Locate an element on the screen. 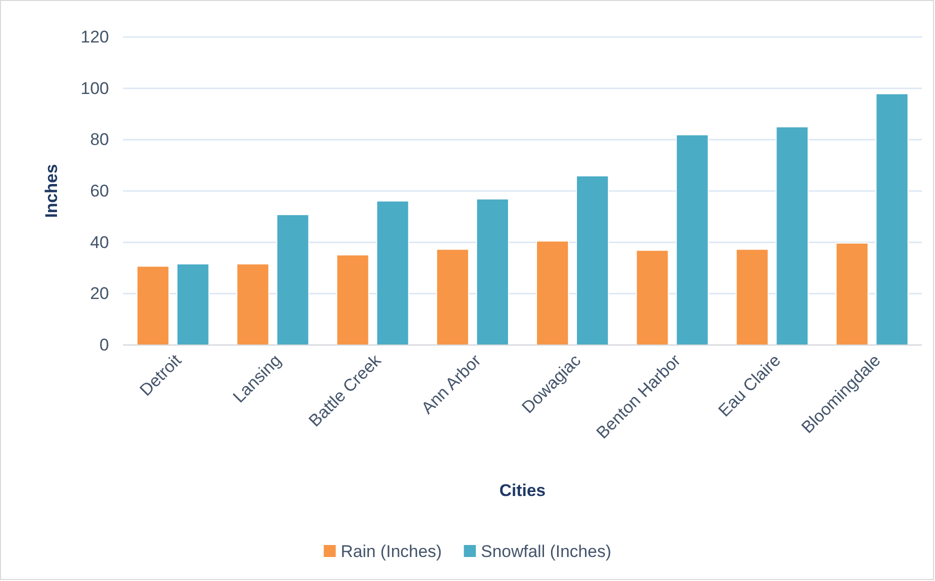 This screenshot has width=935, height=581. y-tick-label: 40 is located at coordinates (99, 242).